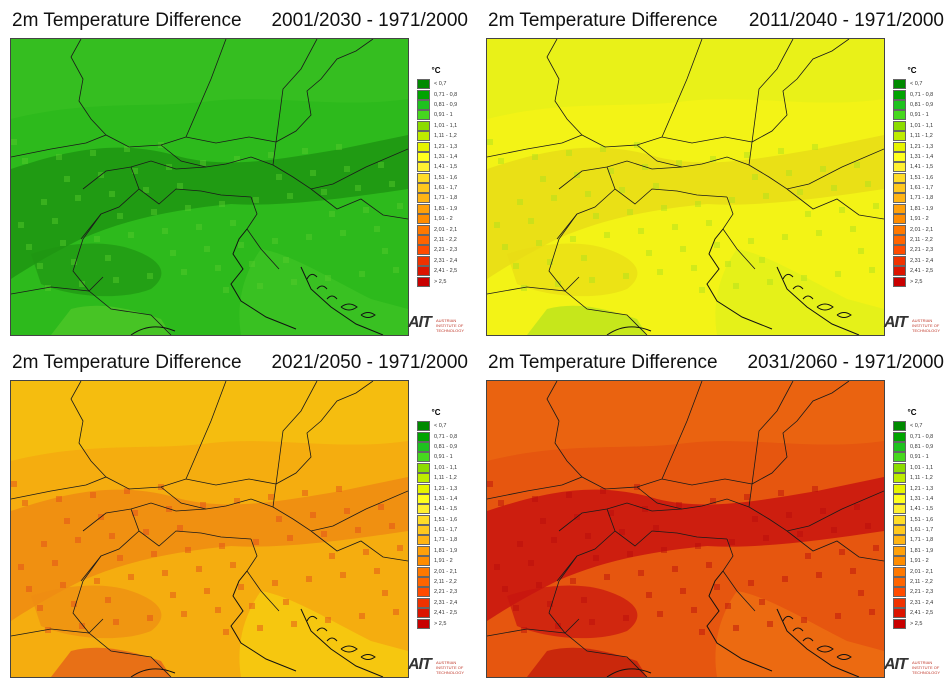  I want to click on legend-label: 1,51 - 1,6, so click(446, 519).